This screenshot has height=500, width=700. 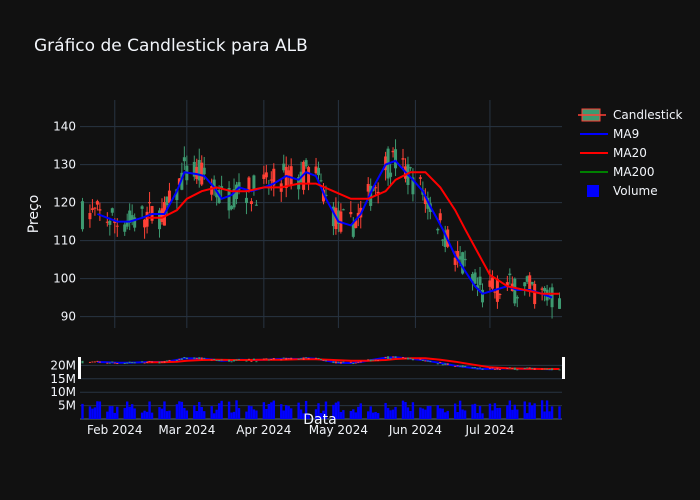 I want to click on date-tick-label: Apr 2024, so click(x=263, y=430).